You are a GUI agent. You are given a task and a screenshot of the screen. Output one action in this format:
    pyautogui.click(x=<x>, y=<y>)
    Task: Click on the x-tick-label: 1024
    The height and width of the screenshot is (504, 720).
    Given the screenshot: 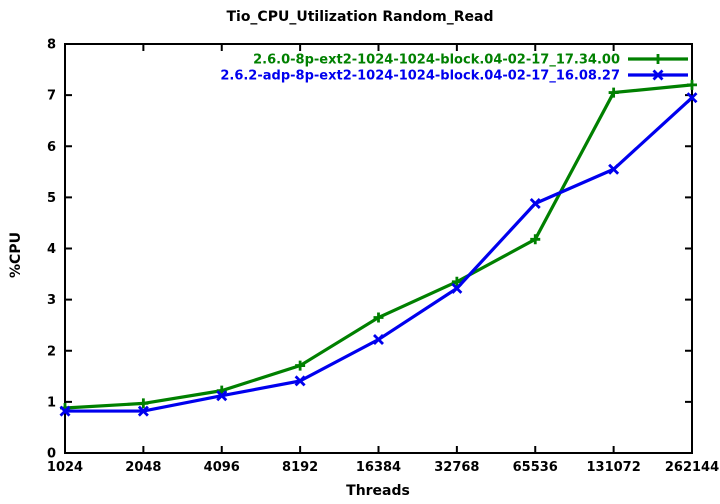 What is the action you would take?
    pyautogui.click(x=65, y=467)
    